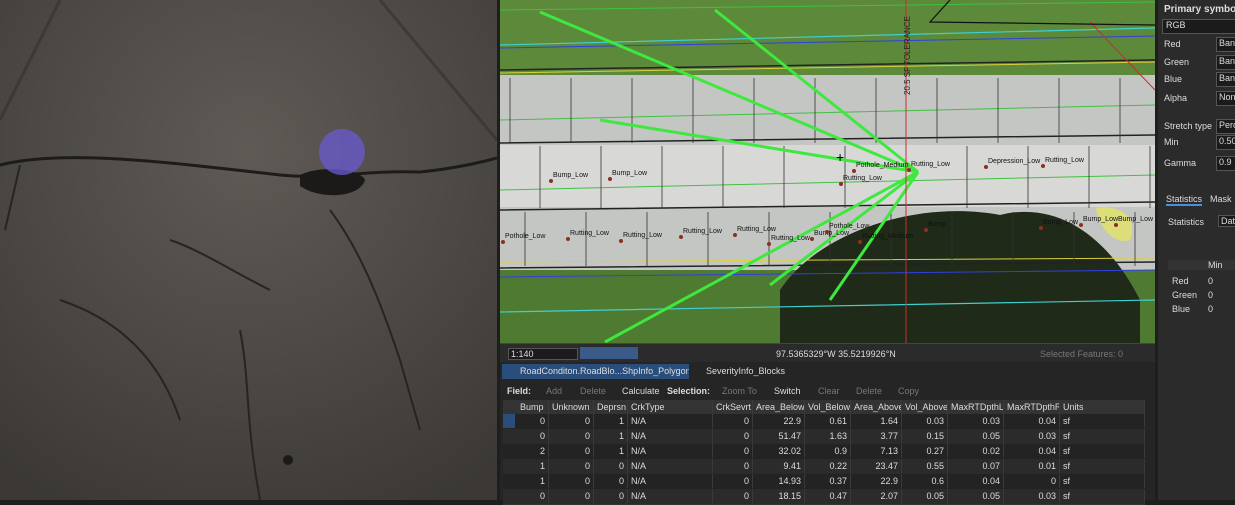 The height and width of the screenshot is (505, 1235). Describe the element at coordinates (533, 407) in the screenshot. I see `column-header: Bump` at that location.